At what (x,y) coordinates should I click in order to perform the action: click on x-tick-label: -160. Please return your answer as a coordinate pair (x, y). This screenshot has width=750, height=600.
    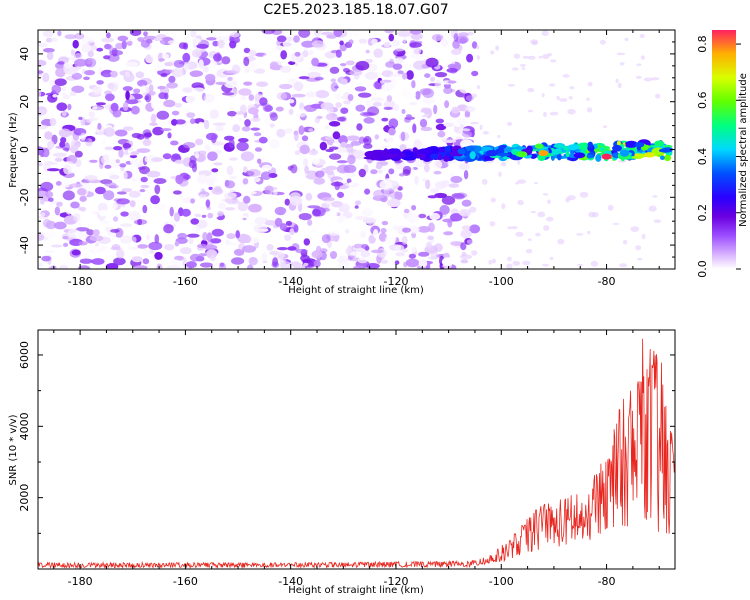
    Looking at the image, I should click on (185, 281).